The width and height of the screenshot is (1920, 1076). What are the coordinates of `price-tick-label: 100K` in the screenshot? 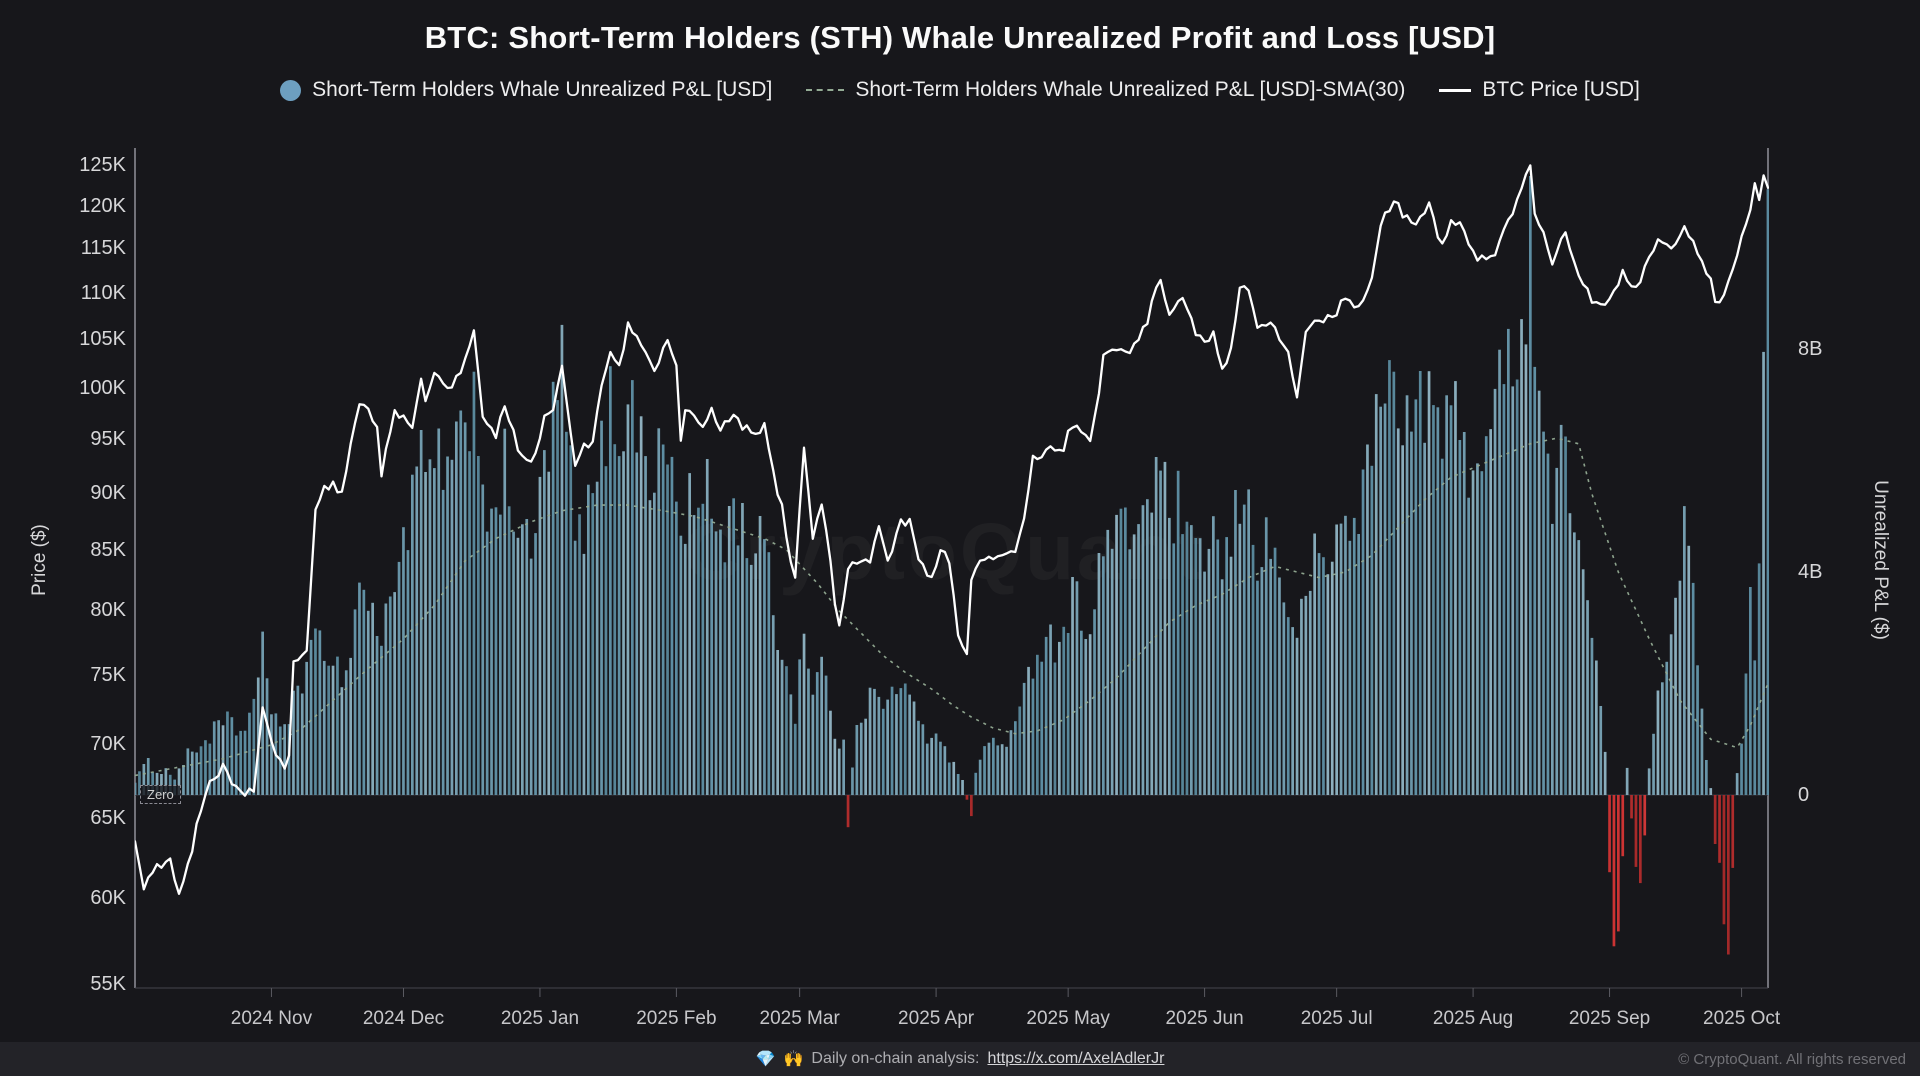 It's located at (102, 387).